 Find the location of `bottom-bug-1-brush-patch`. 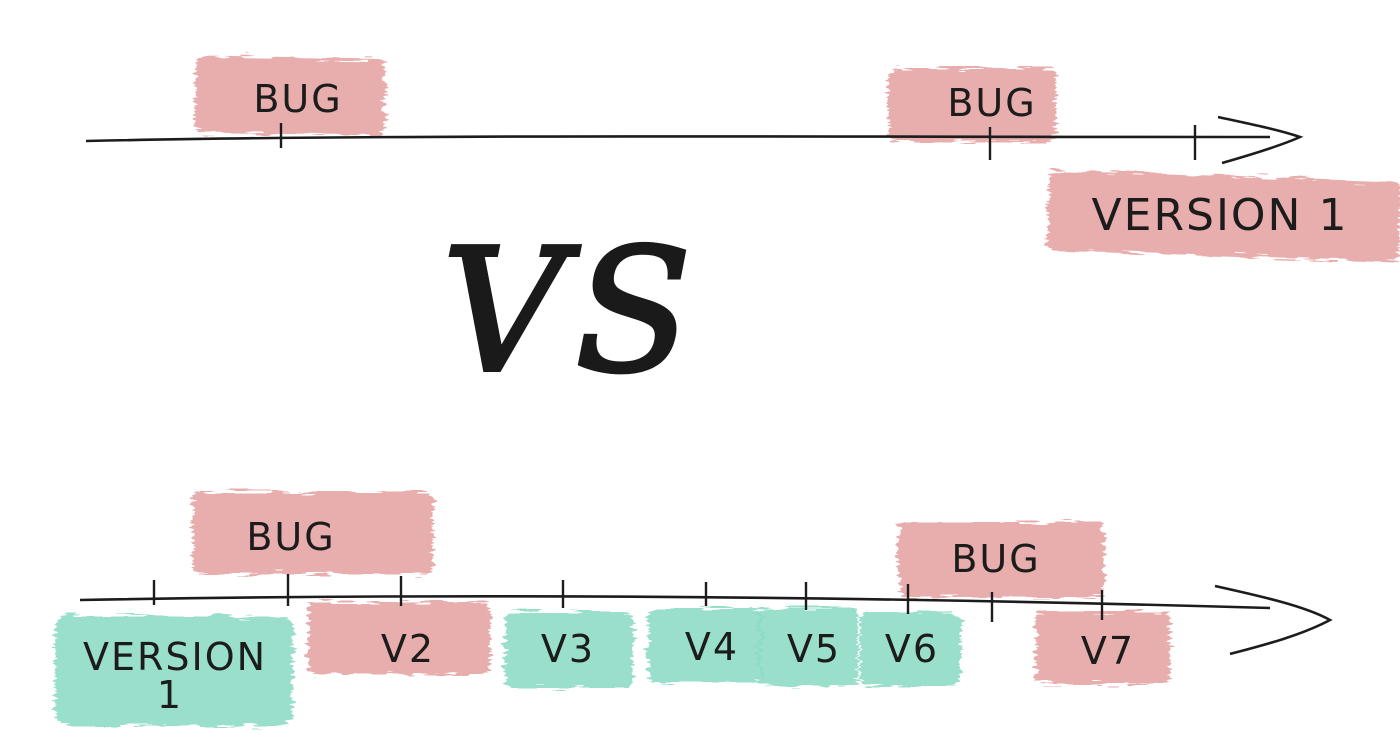

bottom-bug-1-brush-patch is located at coordinates (313, 533).